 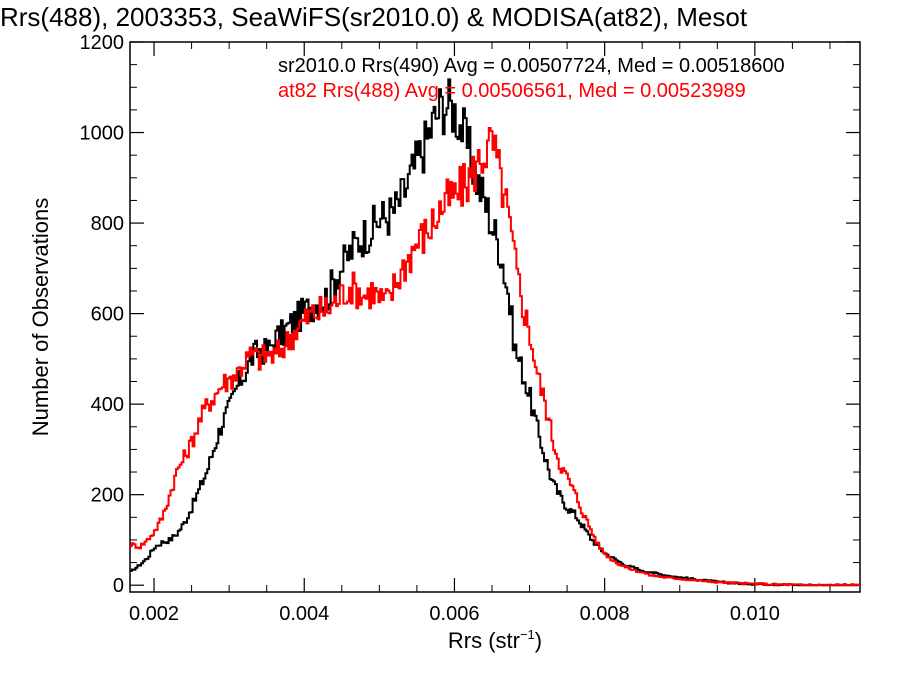 I want to click on x-tick-labels: 0.002 0.004 0.006 0.008 0.010, so click(x=454, y=614).